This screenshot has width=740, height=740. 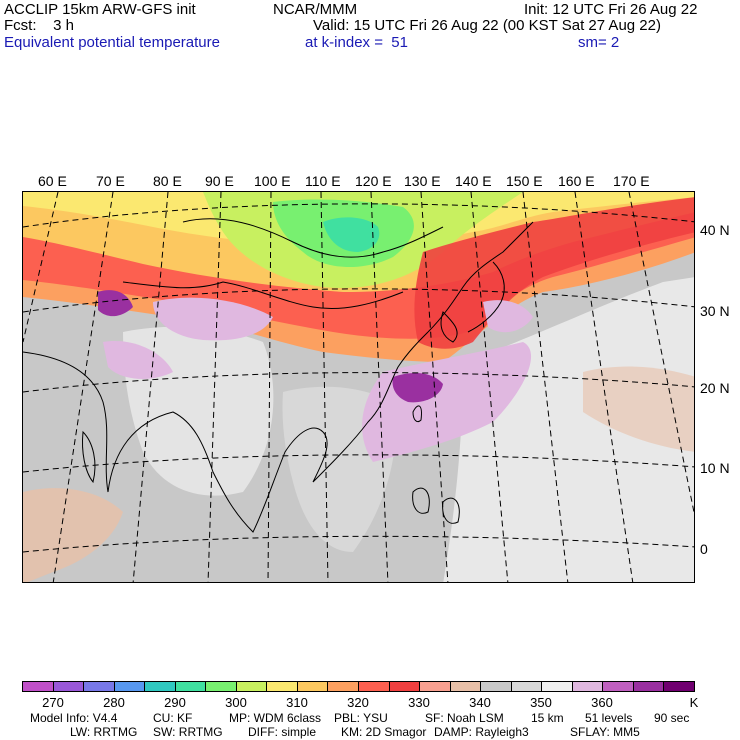 What do you see at coordinates (110, 181) in the screenshot?
I see `lon-label-70e: 70 E` at bounding box center [110, 181].